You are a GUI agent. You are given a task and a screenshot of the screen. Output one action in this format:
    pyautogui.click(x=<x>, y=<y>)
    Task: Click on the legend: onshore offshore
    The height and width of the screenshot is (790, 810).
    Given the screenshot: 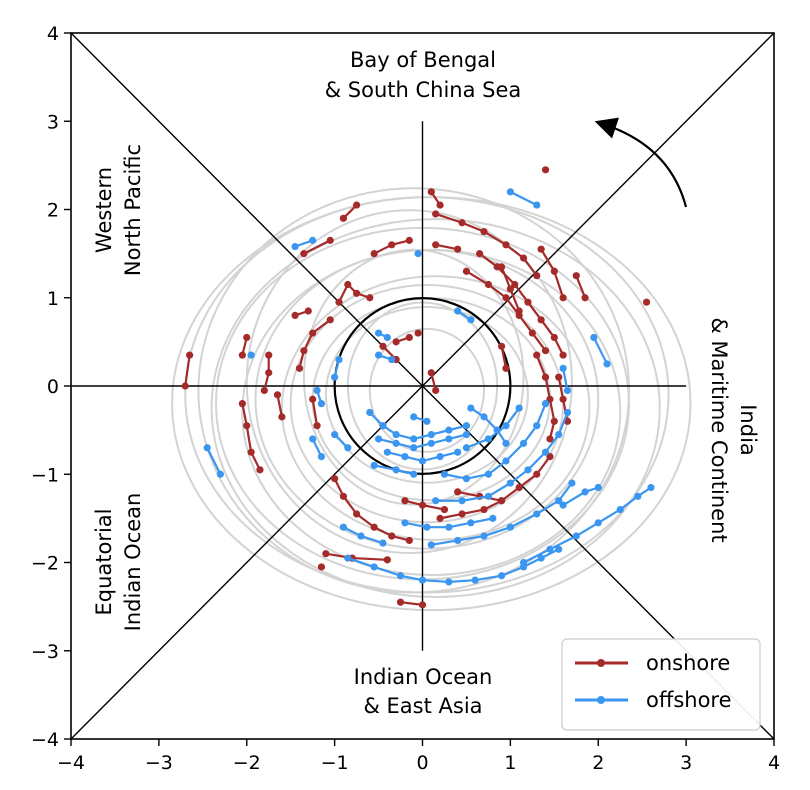 What is the action you would take?
    pyautogui.click(x=661, y=684)
    